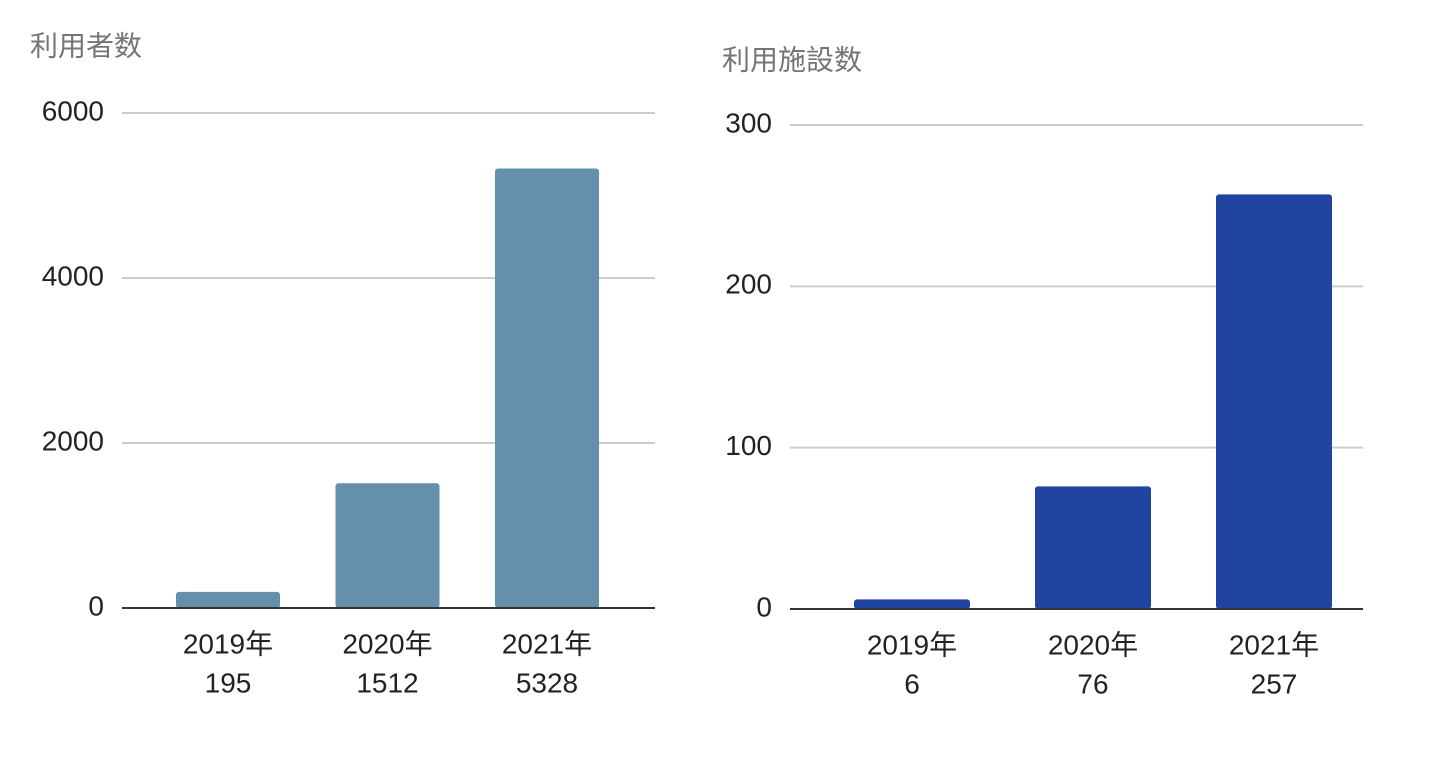 This screenshot has width=1440, height=772. I want to click on y-tick-label: 100, so click(748, 445).